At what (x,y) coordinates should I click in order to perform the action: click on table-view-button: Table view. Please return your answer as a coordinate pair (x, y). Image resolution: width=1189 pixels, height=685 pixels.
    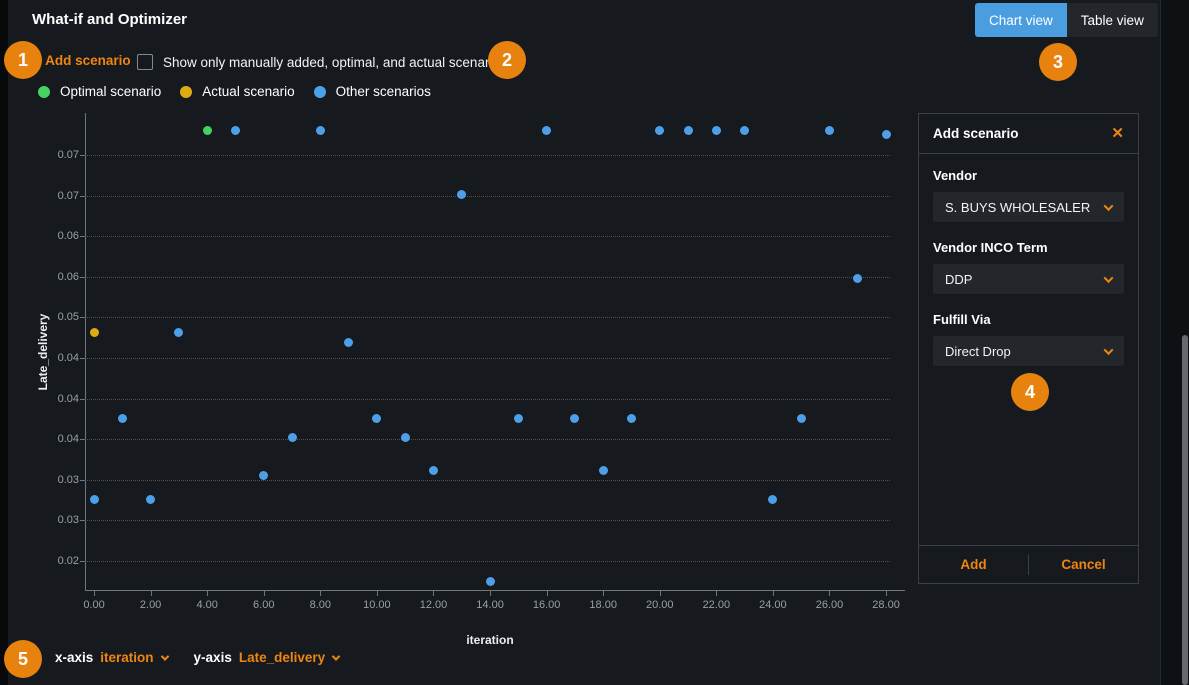
    Looking at the image, I should click on (1112, 20).